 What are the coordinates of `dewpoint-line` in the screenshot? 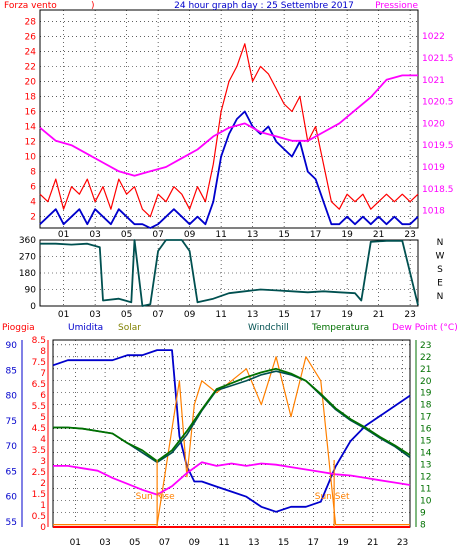 It's located at (232, 478).